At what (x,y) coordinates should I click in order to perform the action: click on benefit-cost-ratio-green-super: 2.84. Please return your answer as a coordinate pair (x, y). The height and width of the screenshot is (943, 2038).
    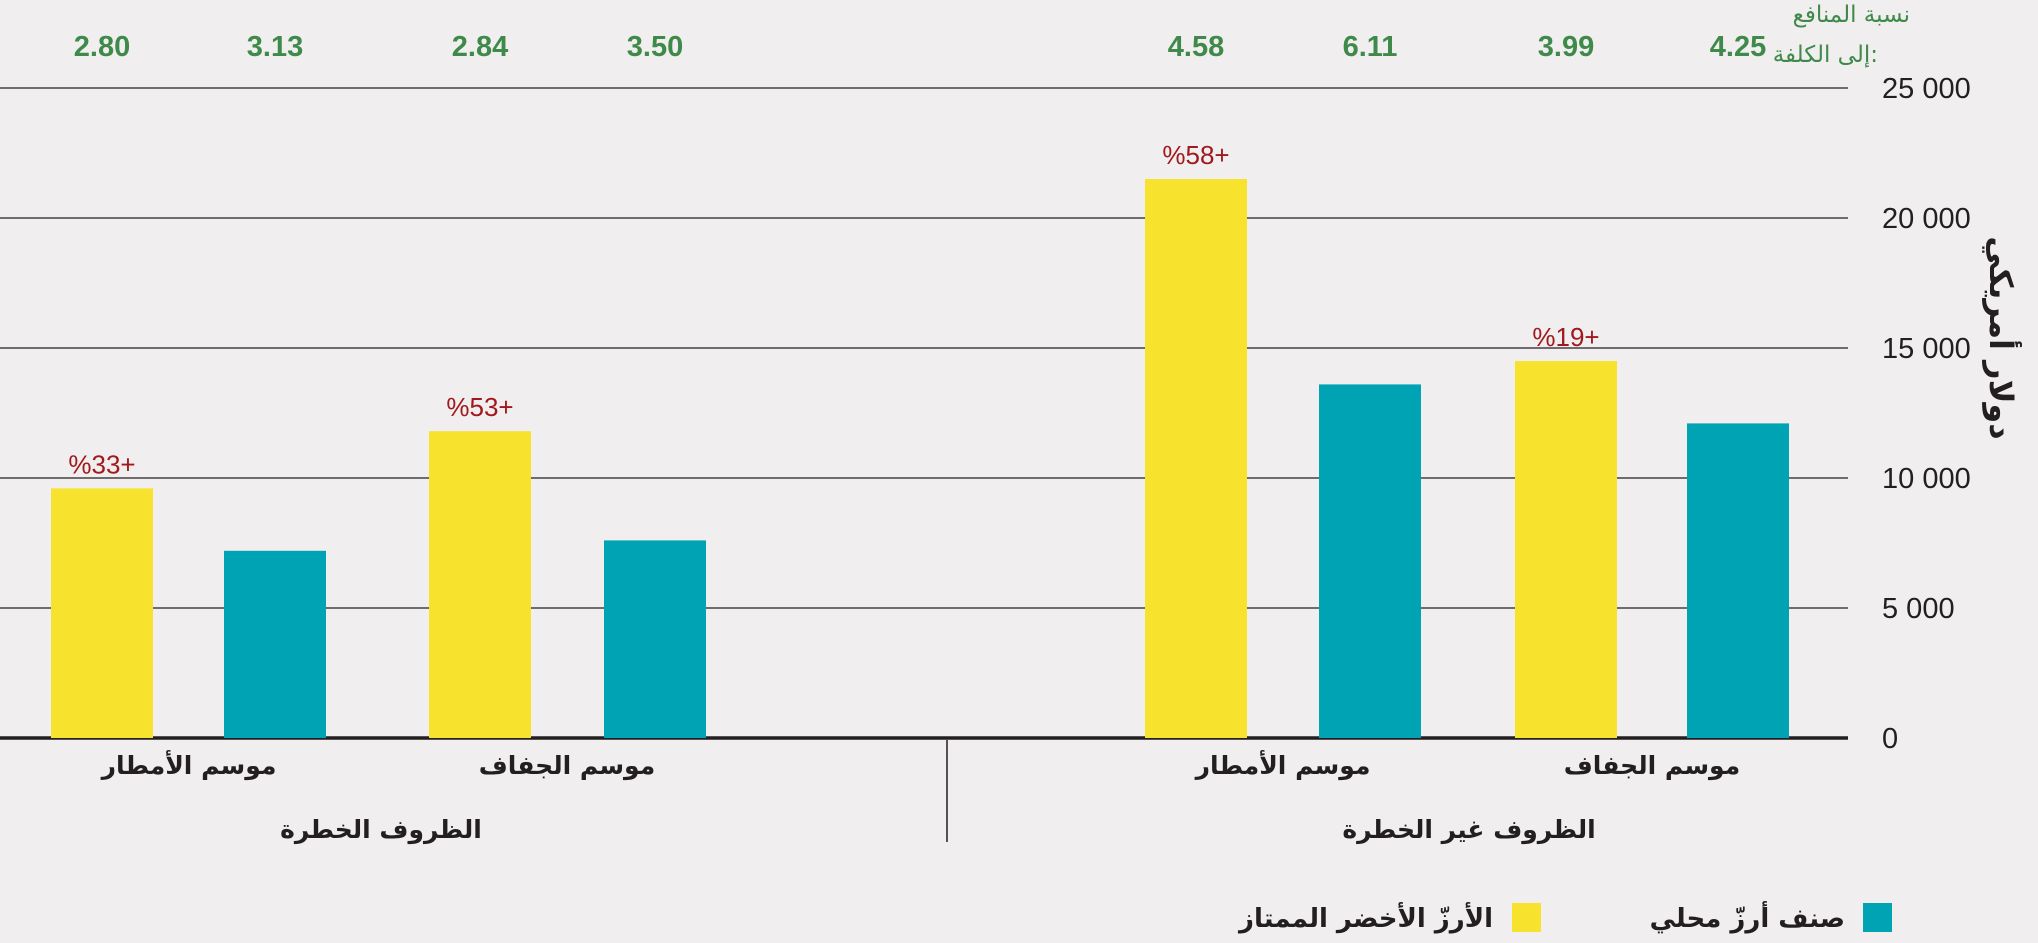
    Looking at the image, I should click on (480, 47).